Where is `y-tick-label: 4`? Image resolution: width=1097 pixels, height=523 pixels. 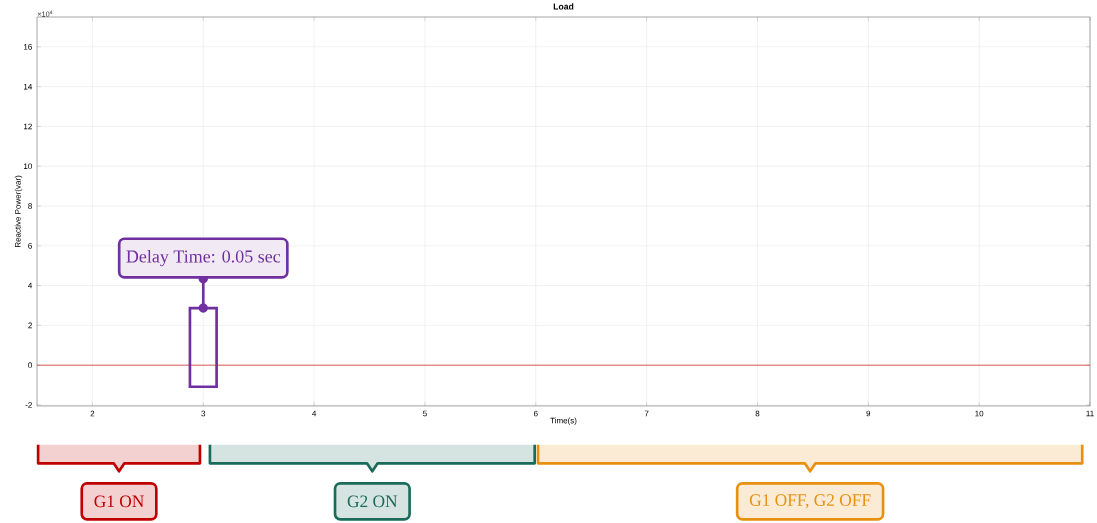
y-tick-label: 4 is located at coordinates (30, 285).